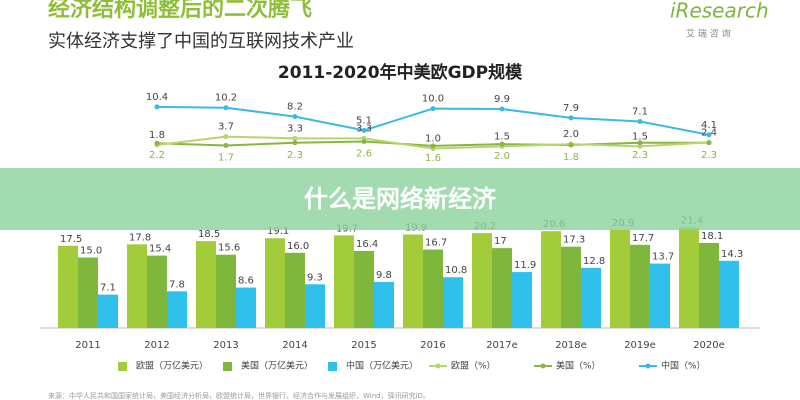  I want to click on value-label: 12.8, so click(594, 261).